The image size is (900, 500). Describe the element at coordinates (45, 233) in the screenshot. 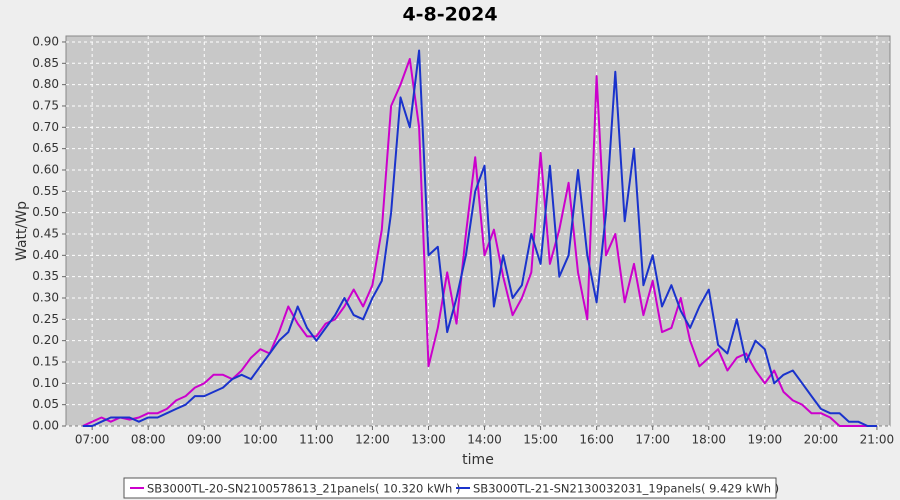

I see `y-tick-label: 0.45` at that location.